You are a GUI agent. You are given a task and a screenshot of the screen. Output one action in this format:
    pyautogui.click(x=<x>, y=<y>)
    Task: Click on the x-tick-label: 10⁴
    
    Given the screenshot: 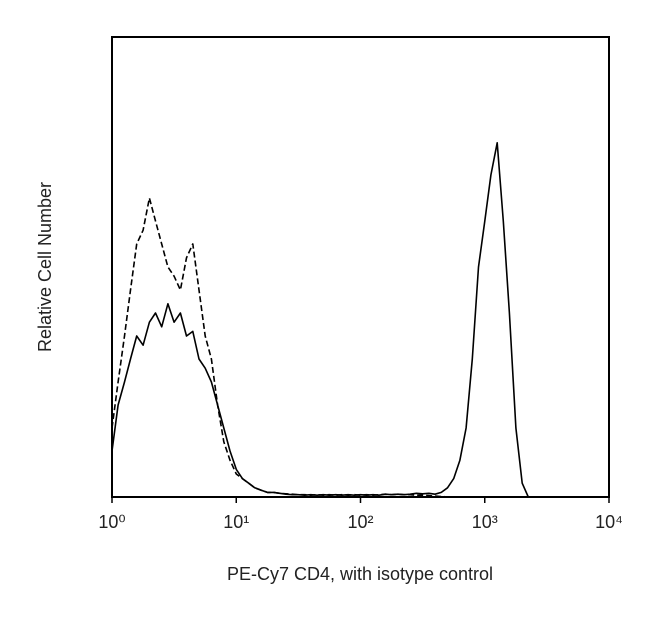 What is the action you would take?
    pyautogui.click(x=609, y=522)
    